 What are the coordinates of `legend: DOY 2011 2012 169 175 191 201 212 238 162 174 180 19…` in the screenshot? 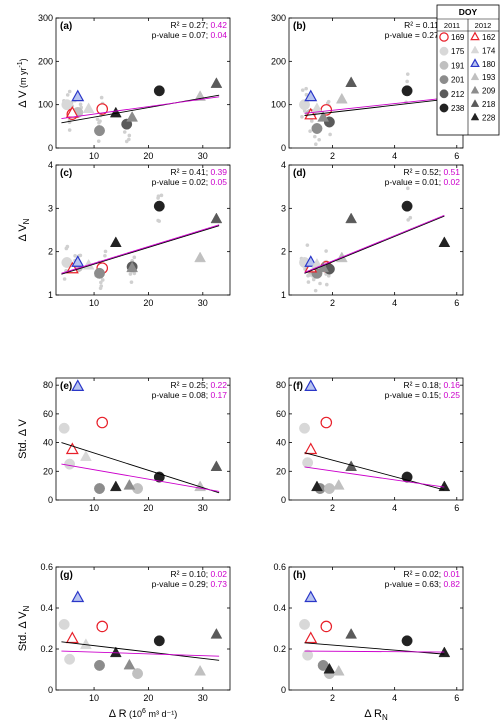 It's located at (468, 70).